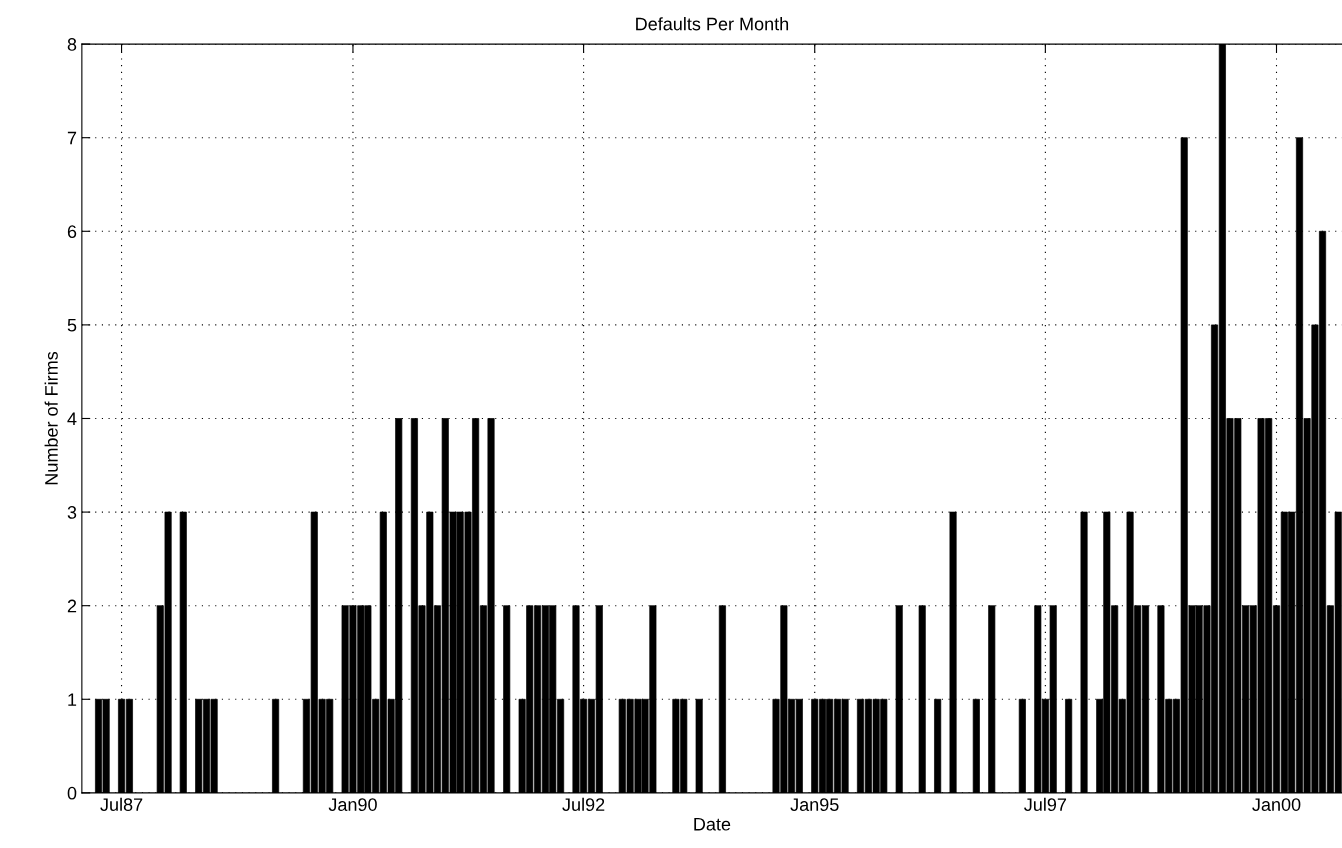 This screenshot has width=1342, height=848. I want to click on x-tick-label: Jul97, so click(1045, 804).